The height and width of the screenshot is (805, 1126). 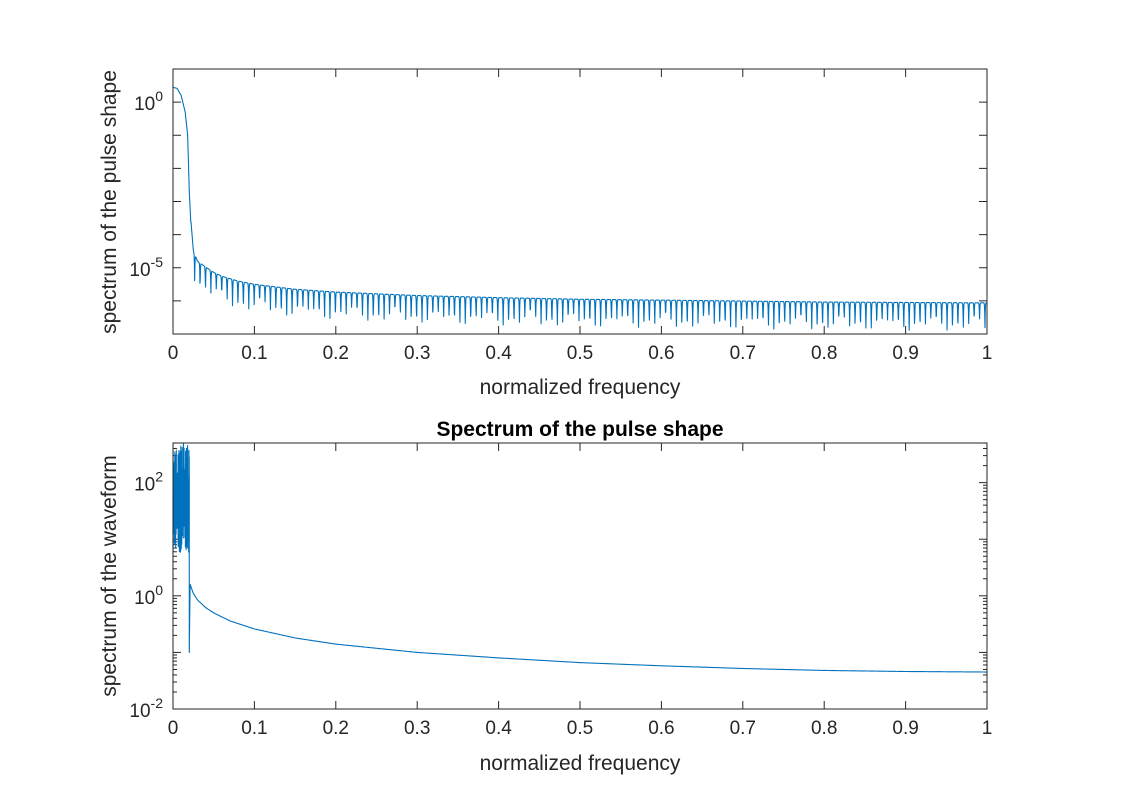 I want to click on bottom-ytick-labels: 10⁻² 10⁰ 10², so click(x=146, y=595).